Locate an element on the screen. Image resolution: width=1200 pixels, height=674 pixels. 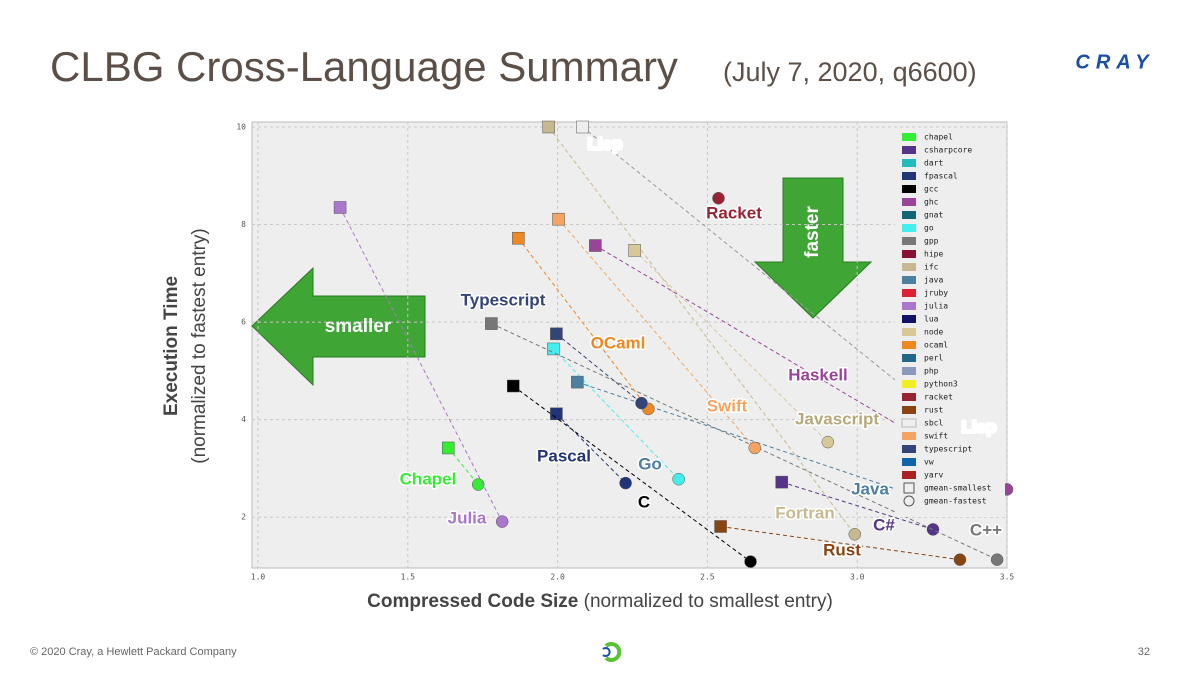
annotation: OCaml is located at coordinates (618, 342).